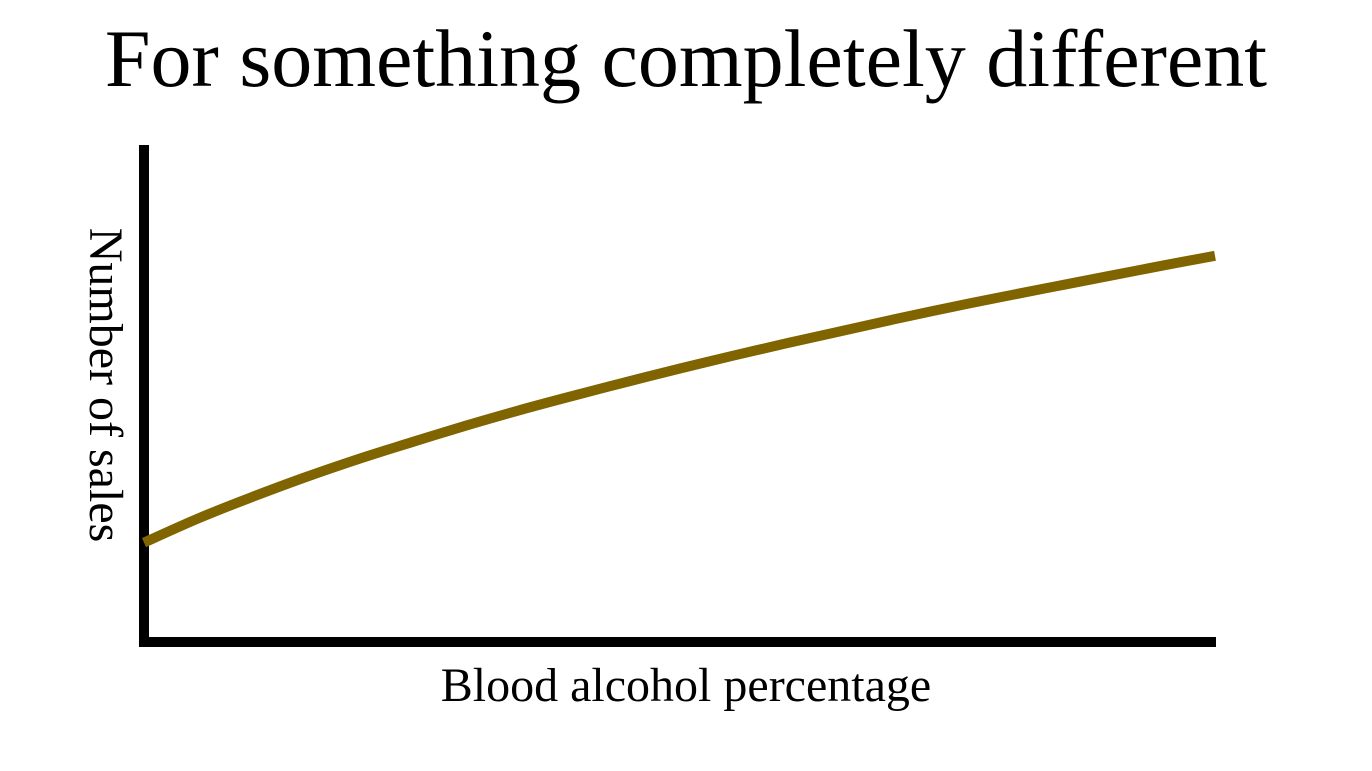 The width and height of the screenshot is (1372, 771). I want to click on chart-title: For something completely different, so click(686, 58).